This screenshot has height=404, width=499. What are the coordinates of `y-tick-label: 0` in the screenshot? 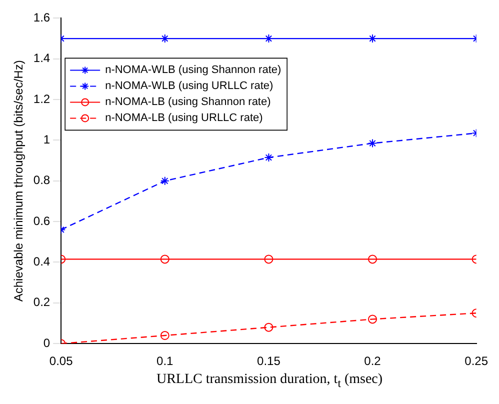 It's located at (46, 343).